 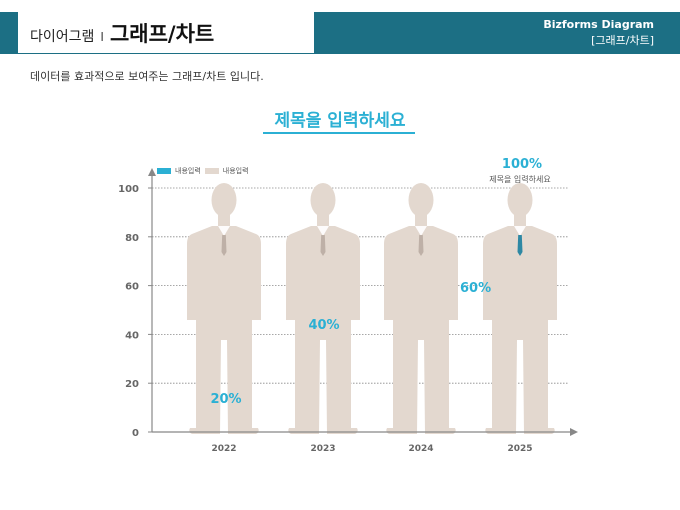 I want to click on y-tick-label: 100, so click(x=128, y=189).